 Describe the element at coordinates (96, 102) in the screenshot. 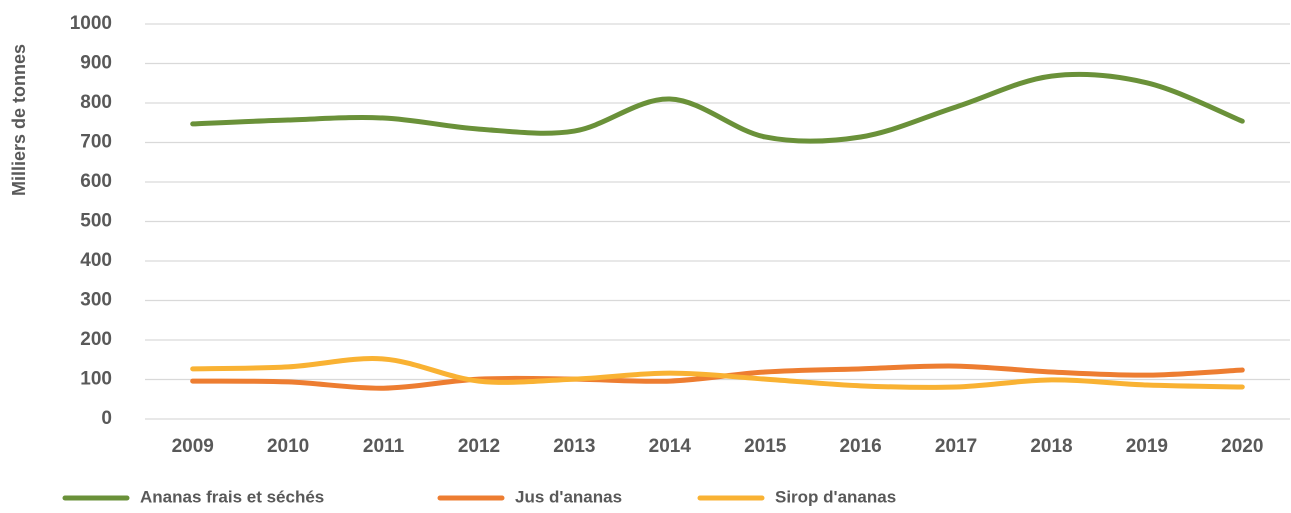

I see `y-tick-label: 800` at that location.